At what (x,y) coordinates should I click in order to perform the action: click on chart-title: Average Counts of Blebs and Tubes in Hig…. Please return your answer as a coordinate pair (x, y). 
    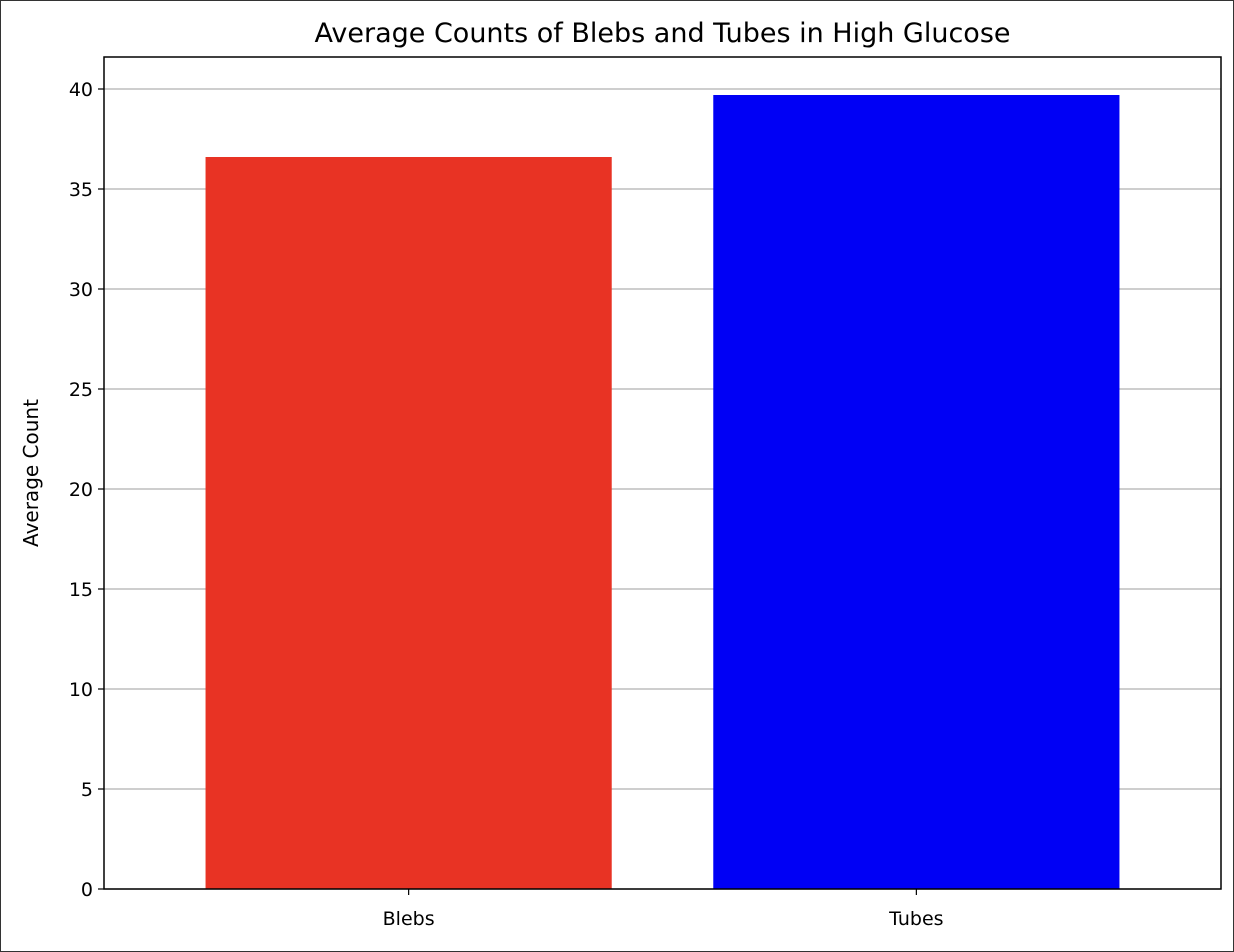
    Looking at the image, I should click on (662, 33).